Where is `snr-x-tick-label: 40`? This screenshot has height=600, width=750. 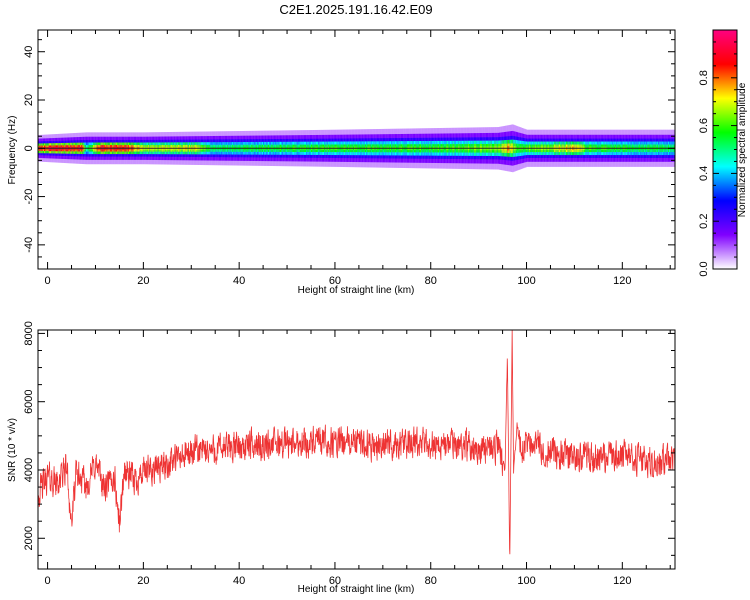
snr-x-tick-label: 40 is located at coordinates (239, 581).